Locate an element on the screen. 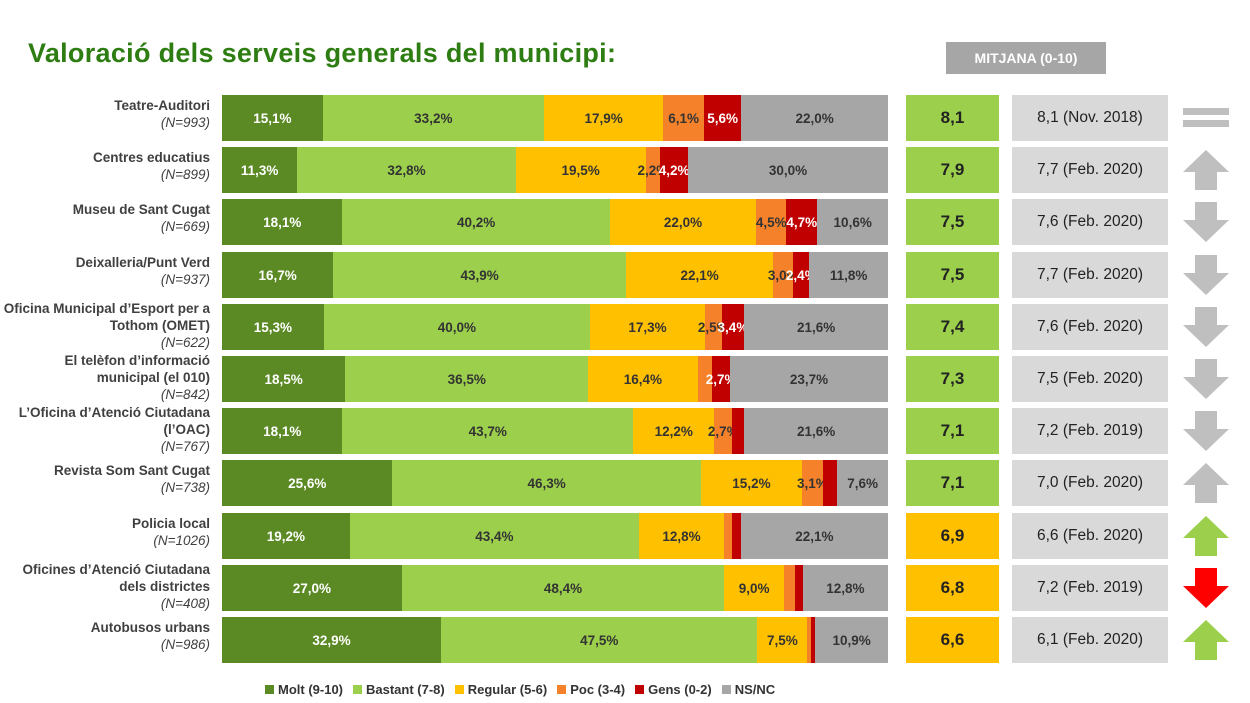  row-name: Centres educatius is located at coordinates (151, 157).